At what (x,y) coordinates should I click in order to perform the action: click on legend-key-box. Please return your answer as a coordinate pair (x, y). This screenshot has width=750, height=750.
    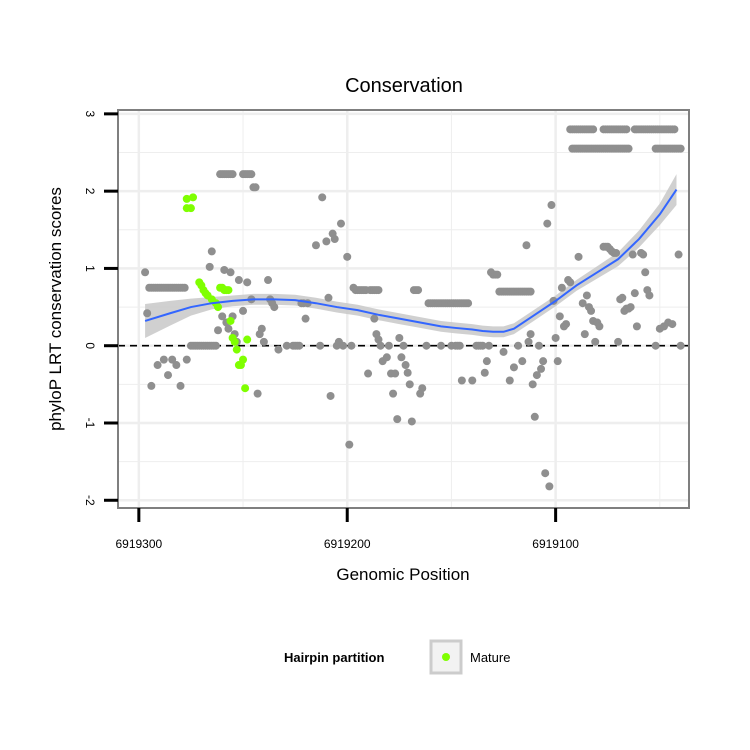
    Looking at the image, I should click on (446, 657).